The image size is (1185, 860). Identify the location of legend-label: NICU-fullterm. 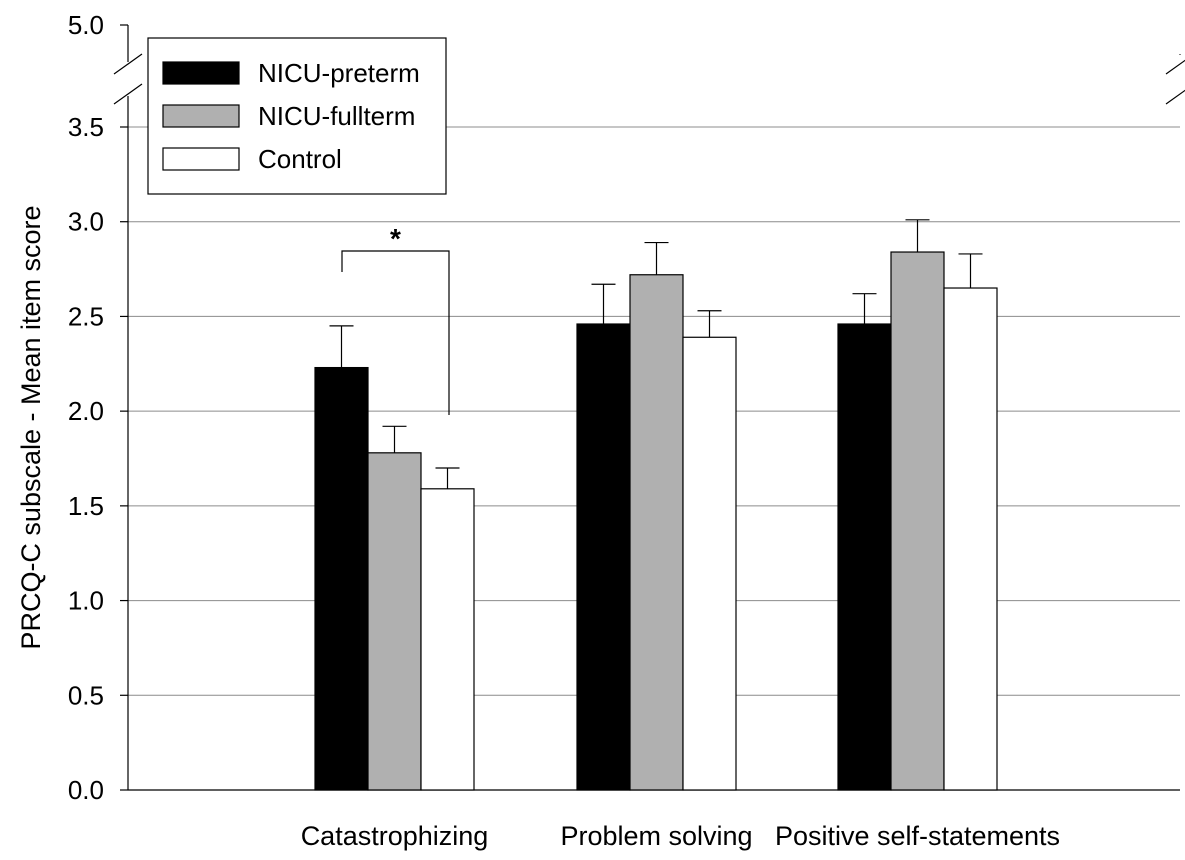
(336, 116).